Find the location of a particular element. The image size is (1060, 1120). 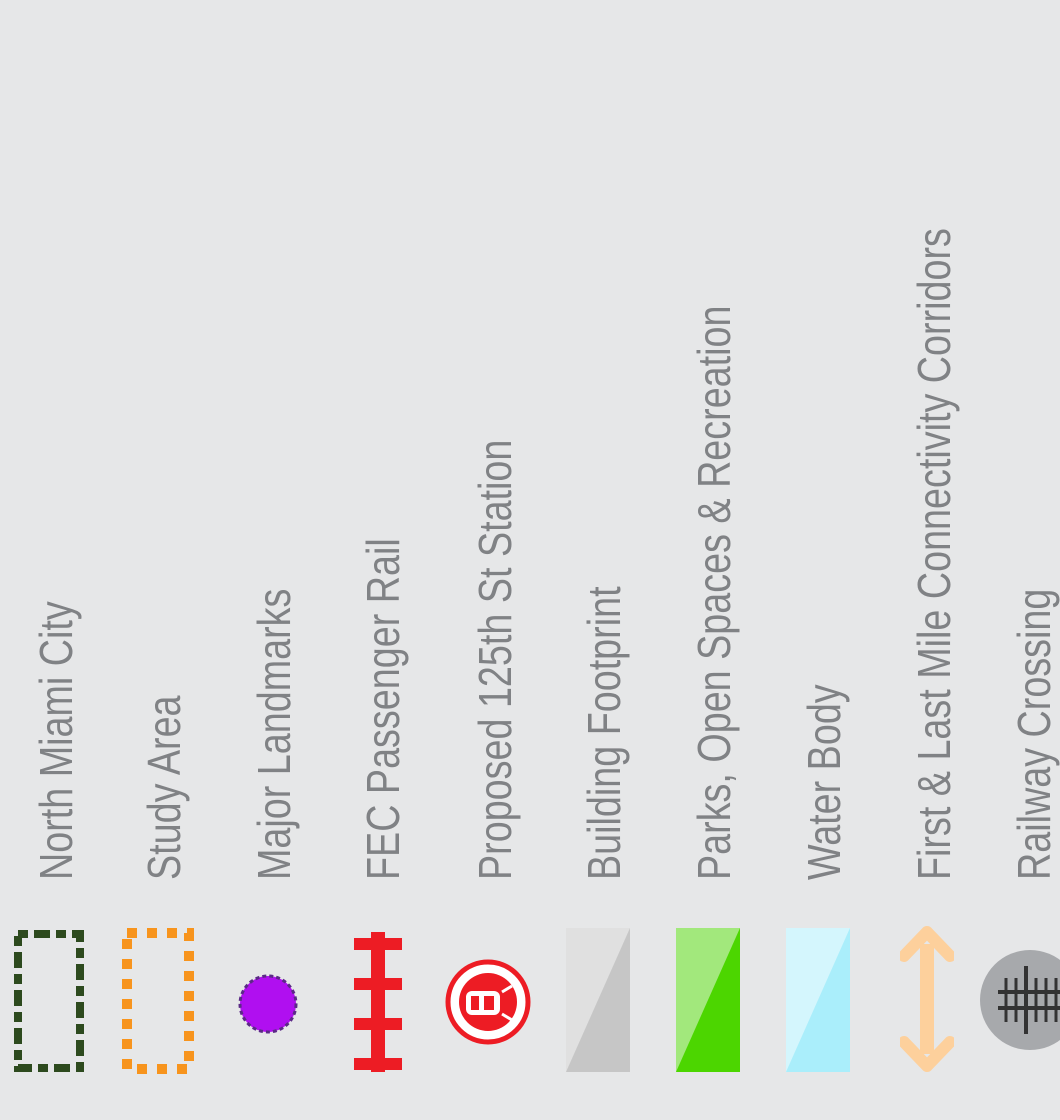

legend-label-north-miami-city: North Miami City is located at coordinates (56, 740).